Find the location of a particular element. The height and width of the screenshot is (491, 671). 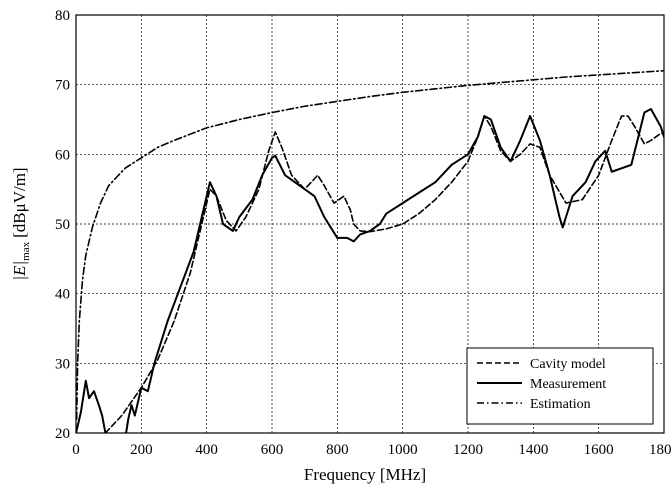

y-tick-label: 70 is located at coordinates (62, 86).